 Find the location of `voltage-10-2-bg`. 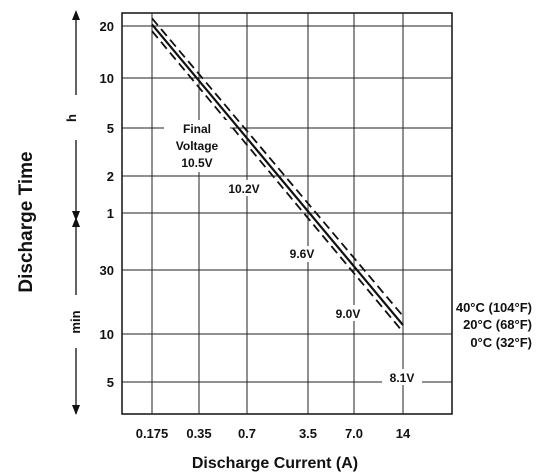

voltage-10-2-bg is located at coordinates (244, 188).